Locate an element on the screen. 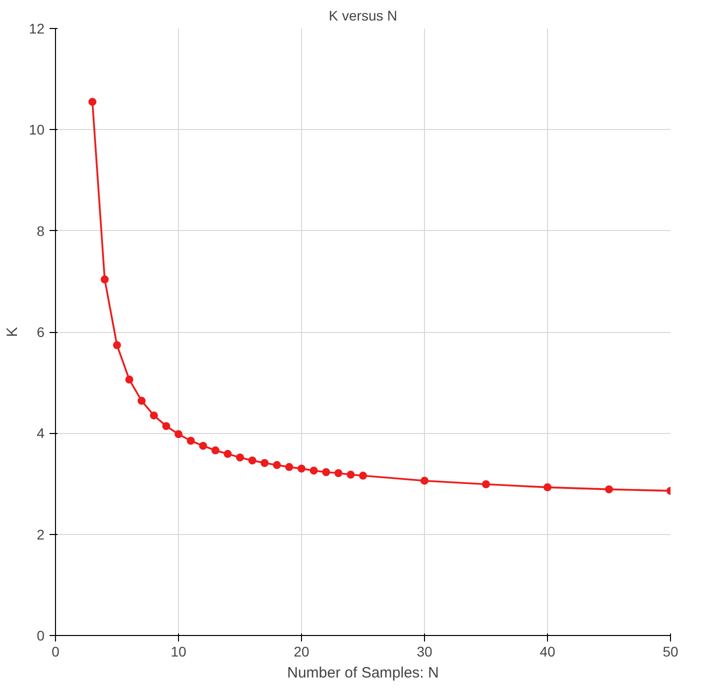 Image resolution: width=704 pixels, height=688 pixels. y-axis-title: K is located at coordinates (12, 331).